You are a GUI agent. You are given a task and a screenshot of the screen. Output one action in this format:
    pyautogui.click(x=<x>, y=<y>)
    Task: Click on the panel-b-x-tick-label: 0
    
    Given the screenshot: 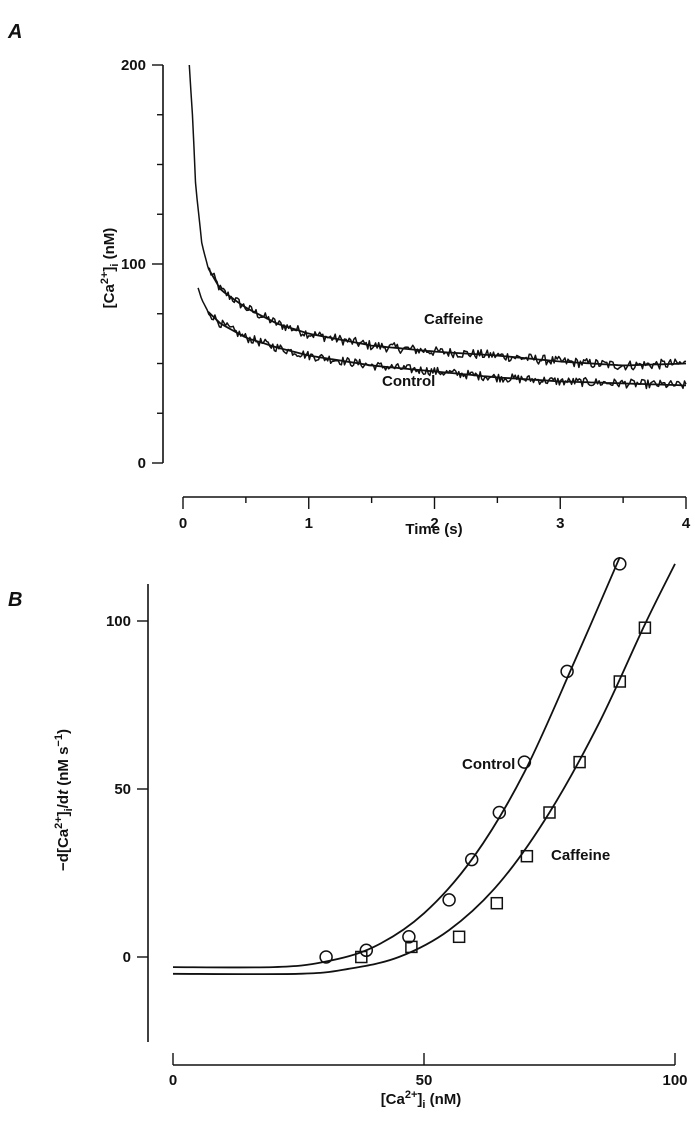 What is the action you would take?
    pyautogui.click(x=173, y=1080)
    